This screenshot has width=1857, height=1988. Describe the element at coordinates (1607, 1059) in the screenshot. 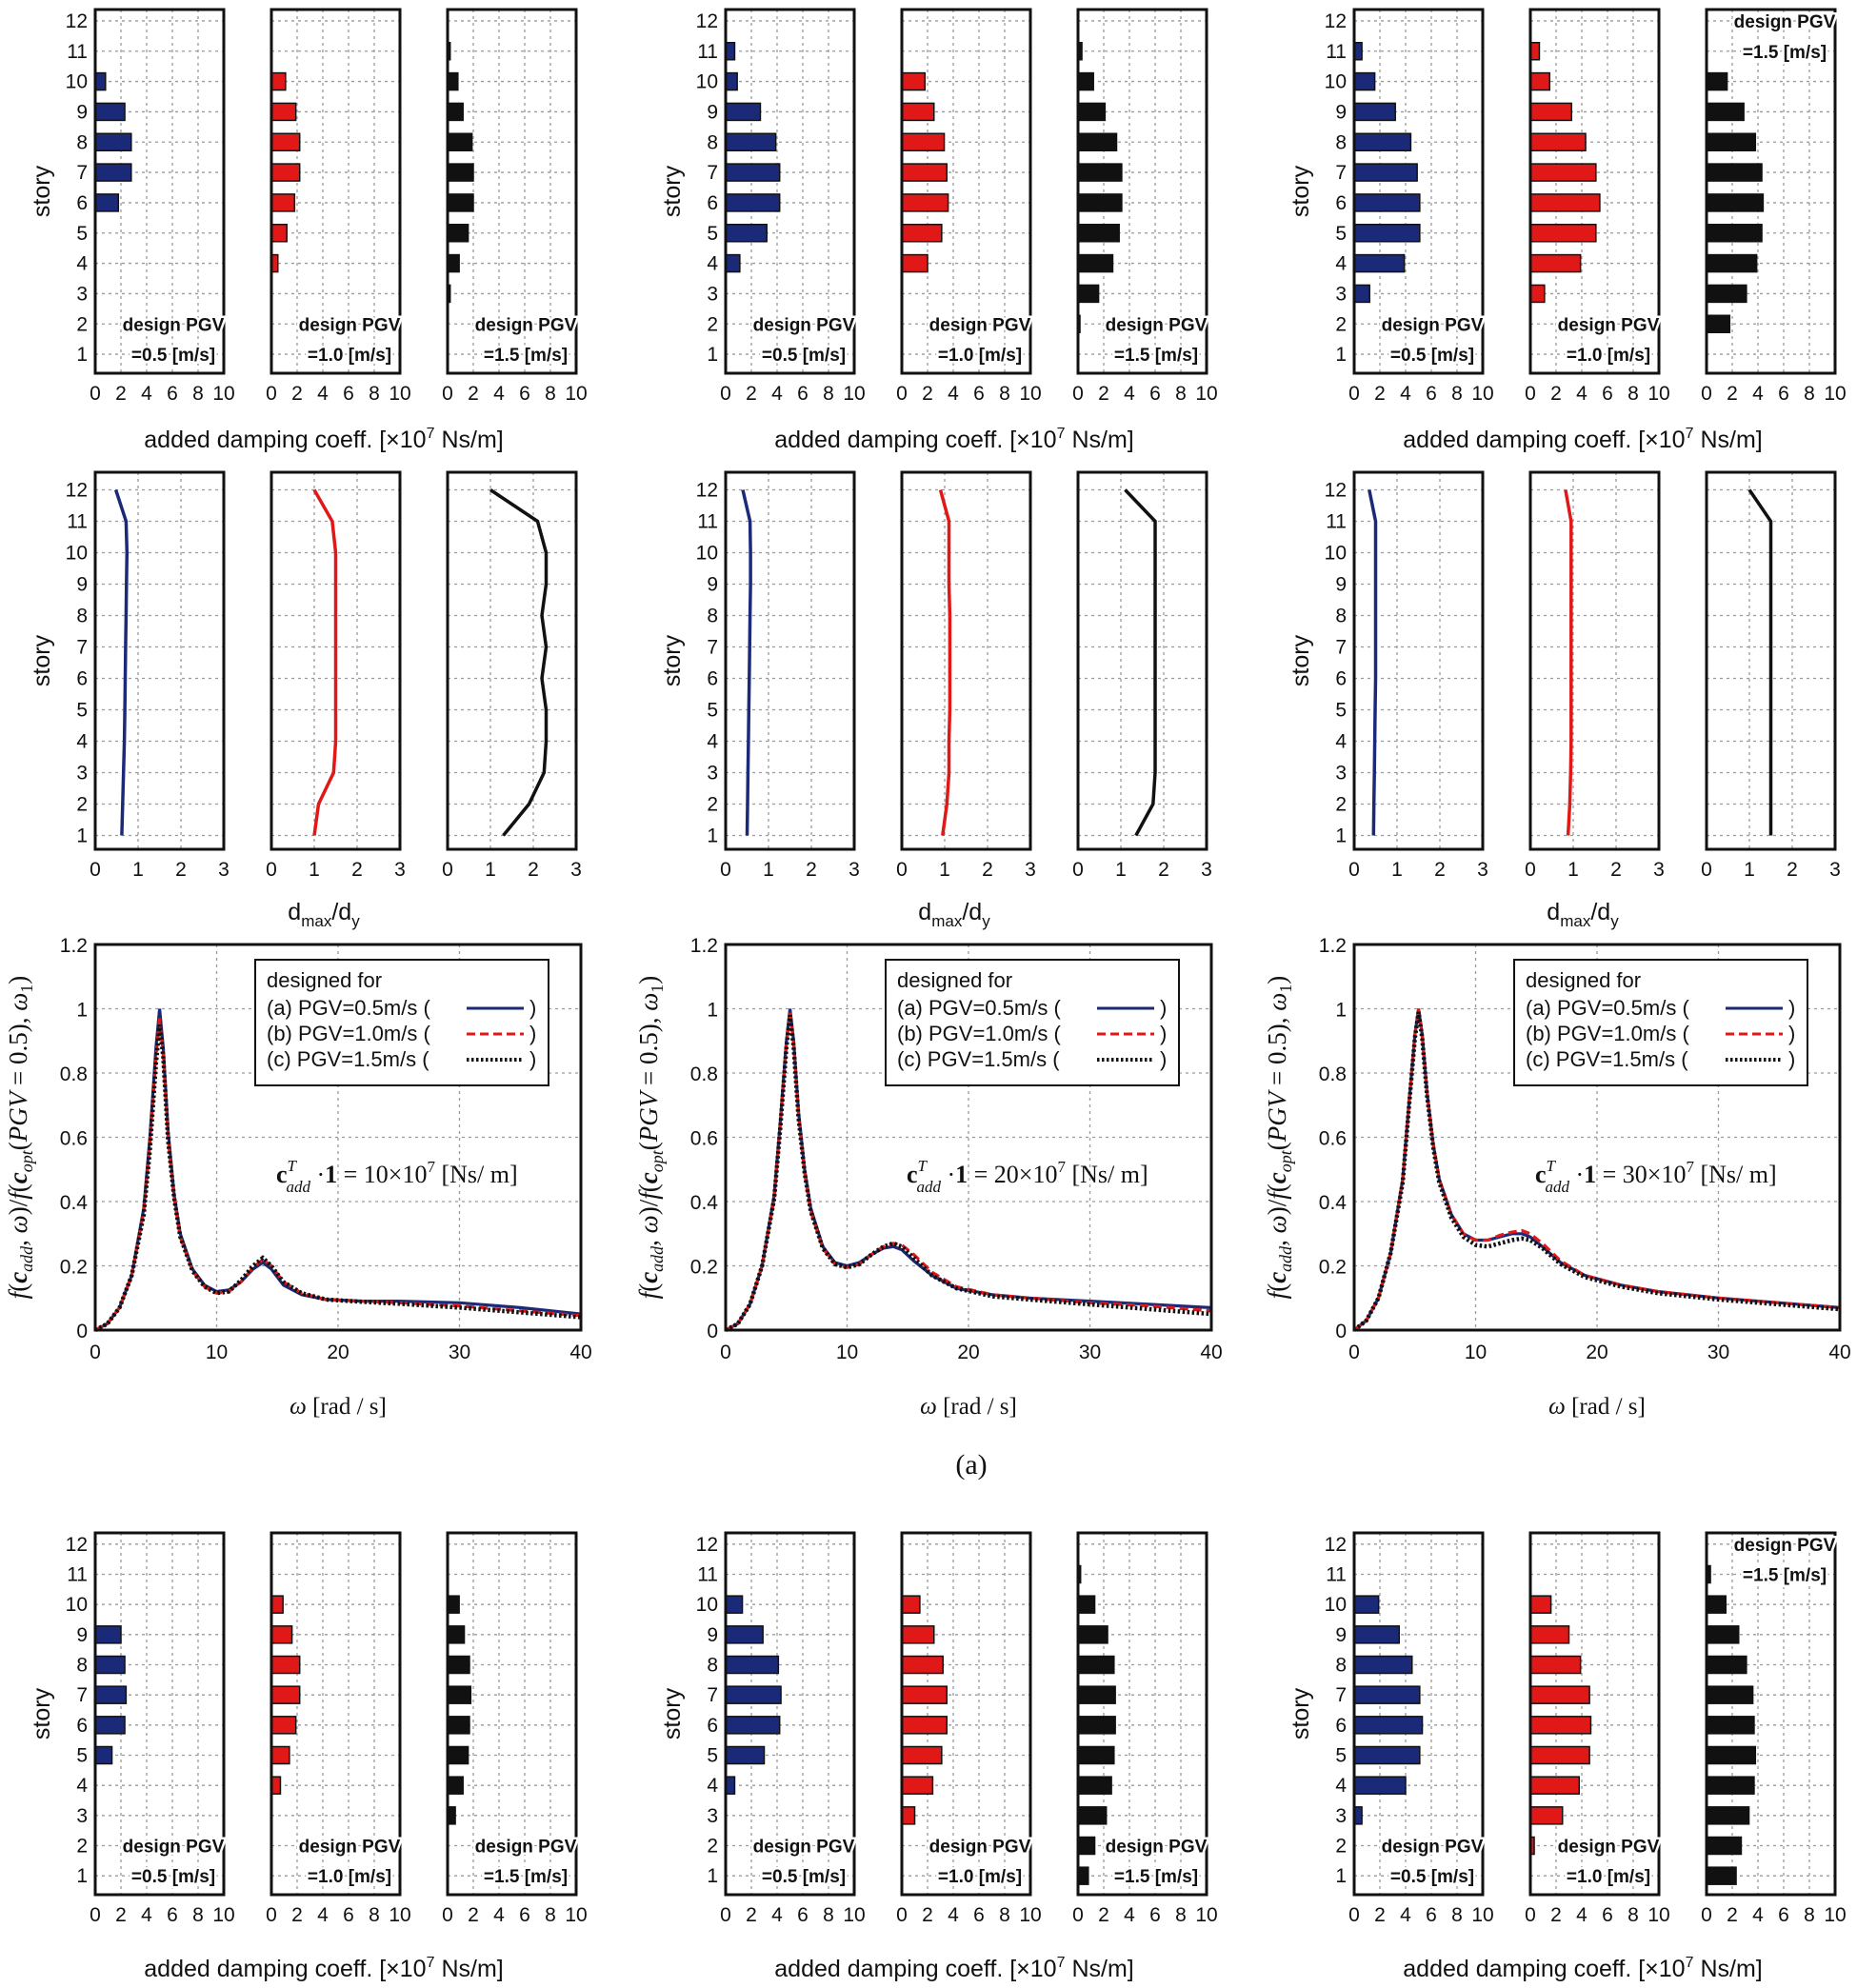

I see `legend-entry: (c) PGV=1.5m/s (` at that location.